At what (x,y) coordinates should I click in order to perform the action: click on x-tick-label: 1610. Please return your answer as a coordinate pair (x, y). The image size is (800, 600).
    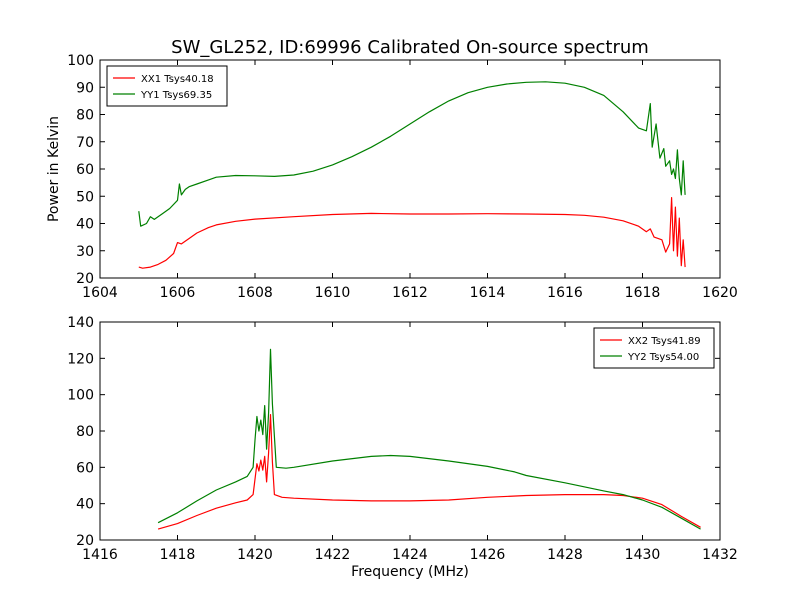
    Looking at the image, I should click on (333, 293).